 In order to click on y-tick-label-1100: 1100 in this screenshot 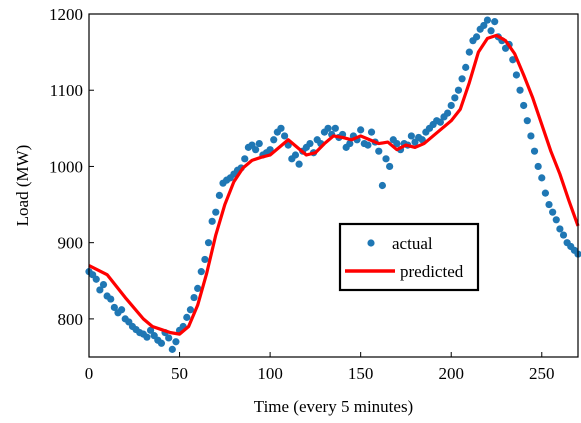, I will do `click(66, 90)`.